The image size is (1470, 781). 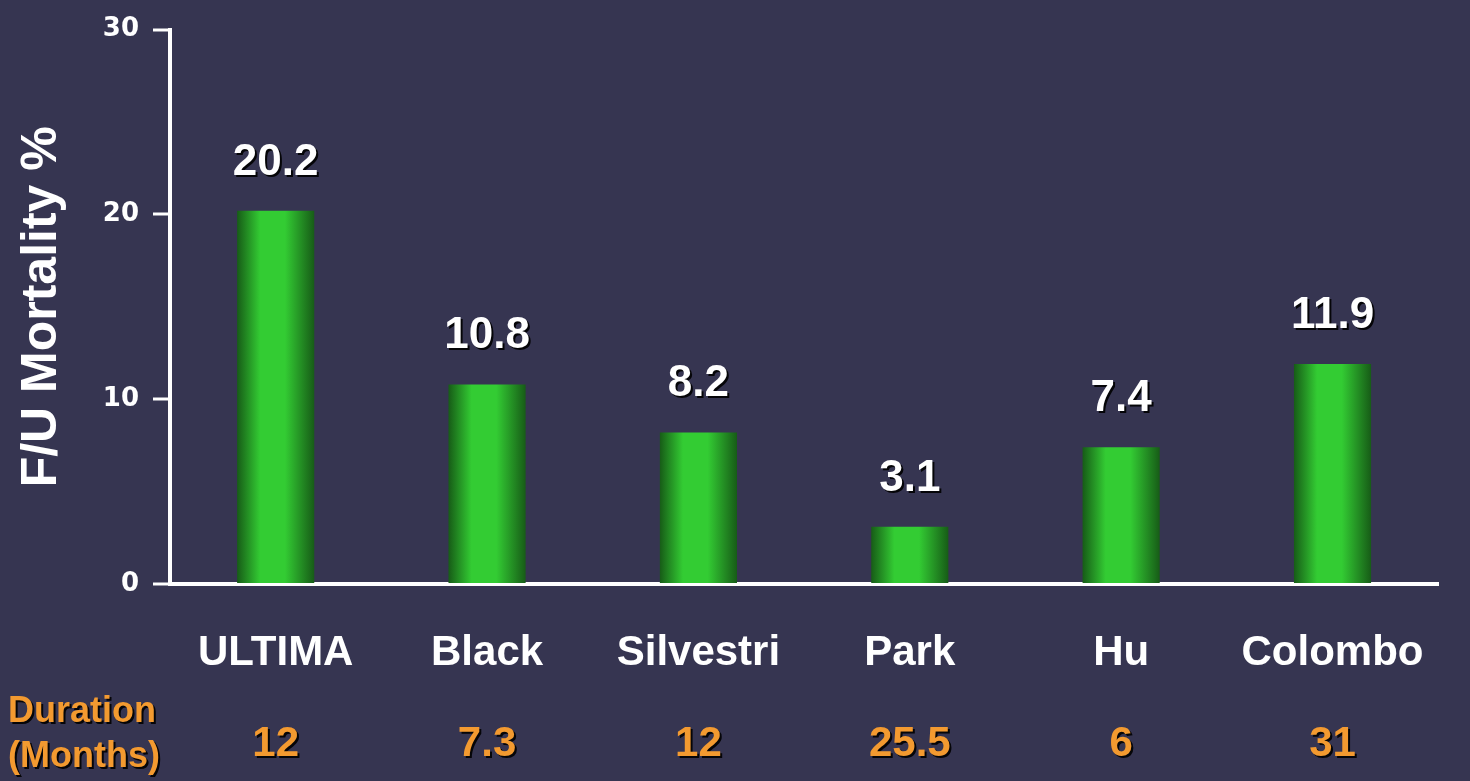 I want to click on x-tick-label: Hu, so click(x=1121, y=650).